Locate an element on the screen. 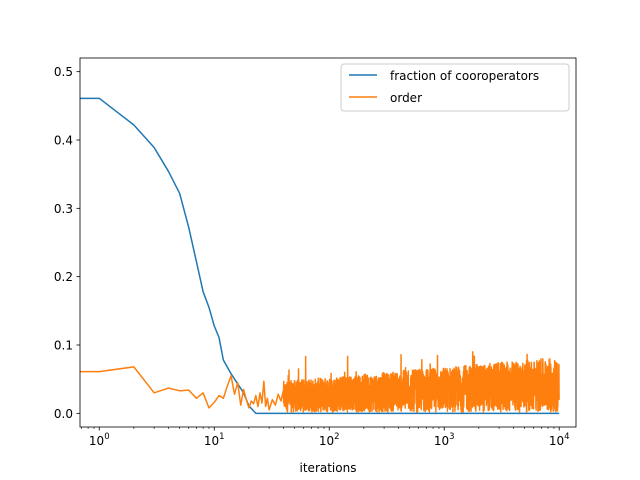 The image size is (640, 480). x-axis: 100 101 102 103 104 is located at coordinates (325, 437).